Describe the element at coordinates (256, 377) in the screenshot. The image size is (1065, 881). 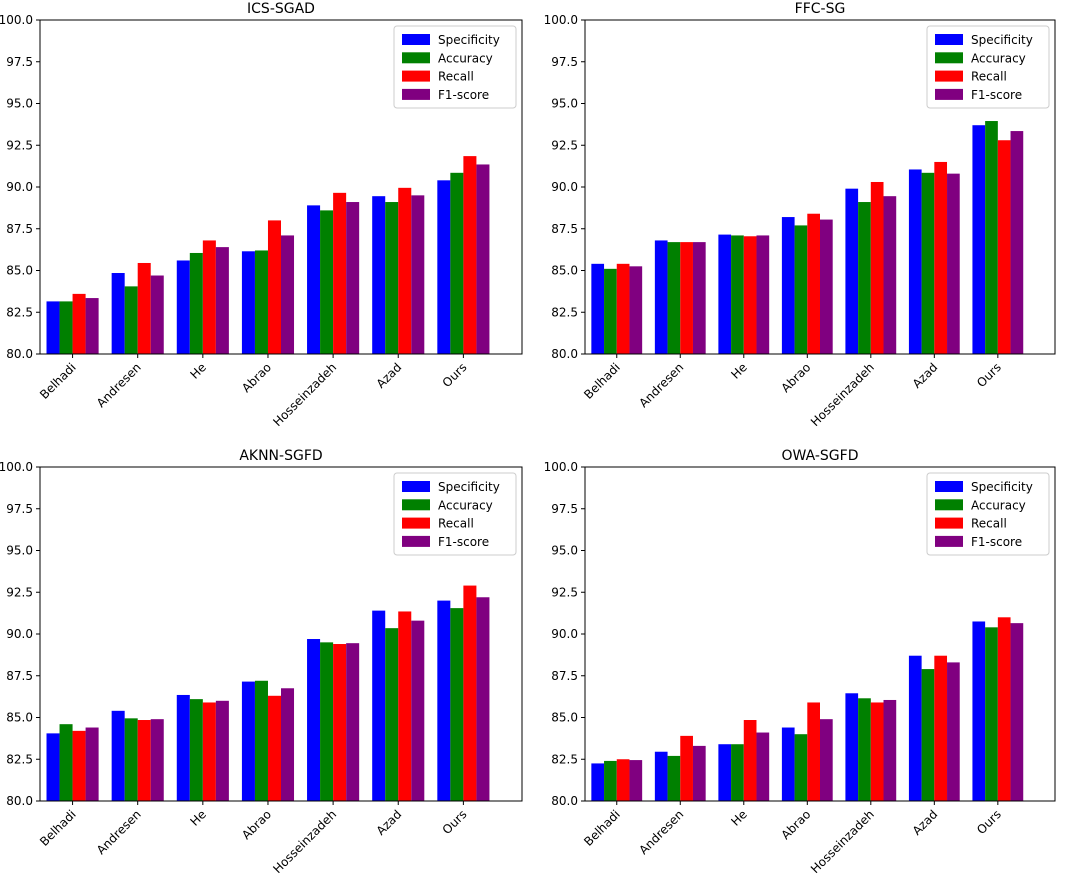
I see `x-tick-label: Abrao` at that location.